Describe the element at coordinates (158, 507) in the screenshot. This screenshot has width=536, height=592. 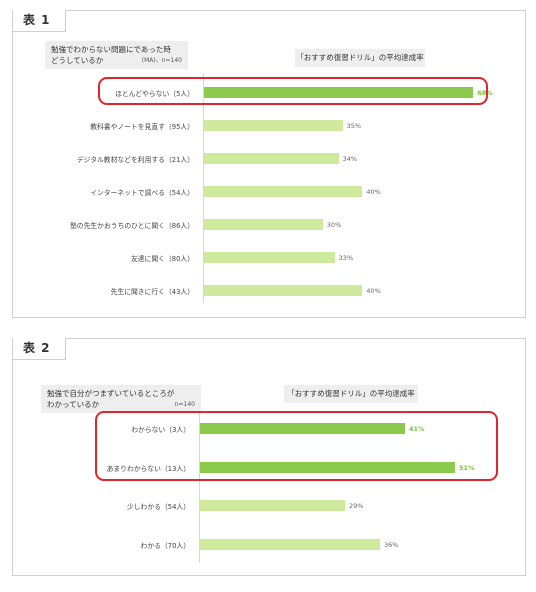
I see `category-label: 少しわかる（54人）` at that location.